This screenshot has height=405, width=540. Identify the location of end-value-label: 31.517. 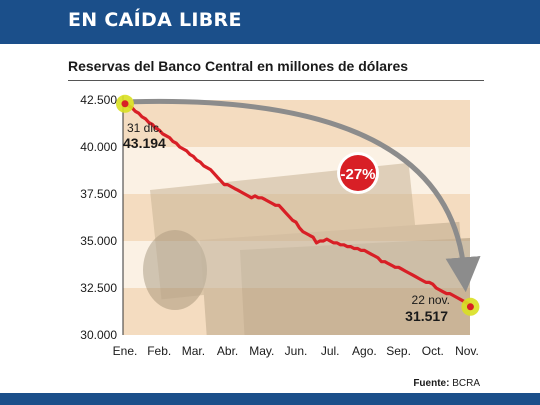
(426, 316).